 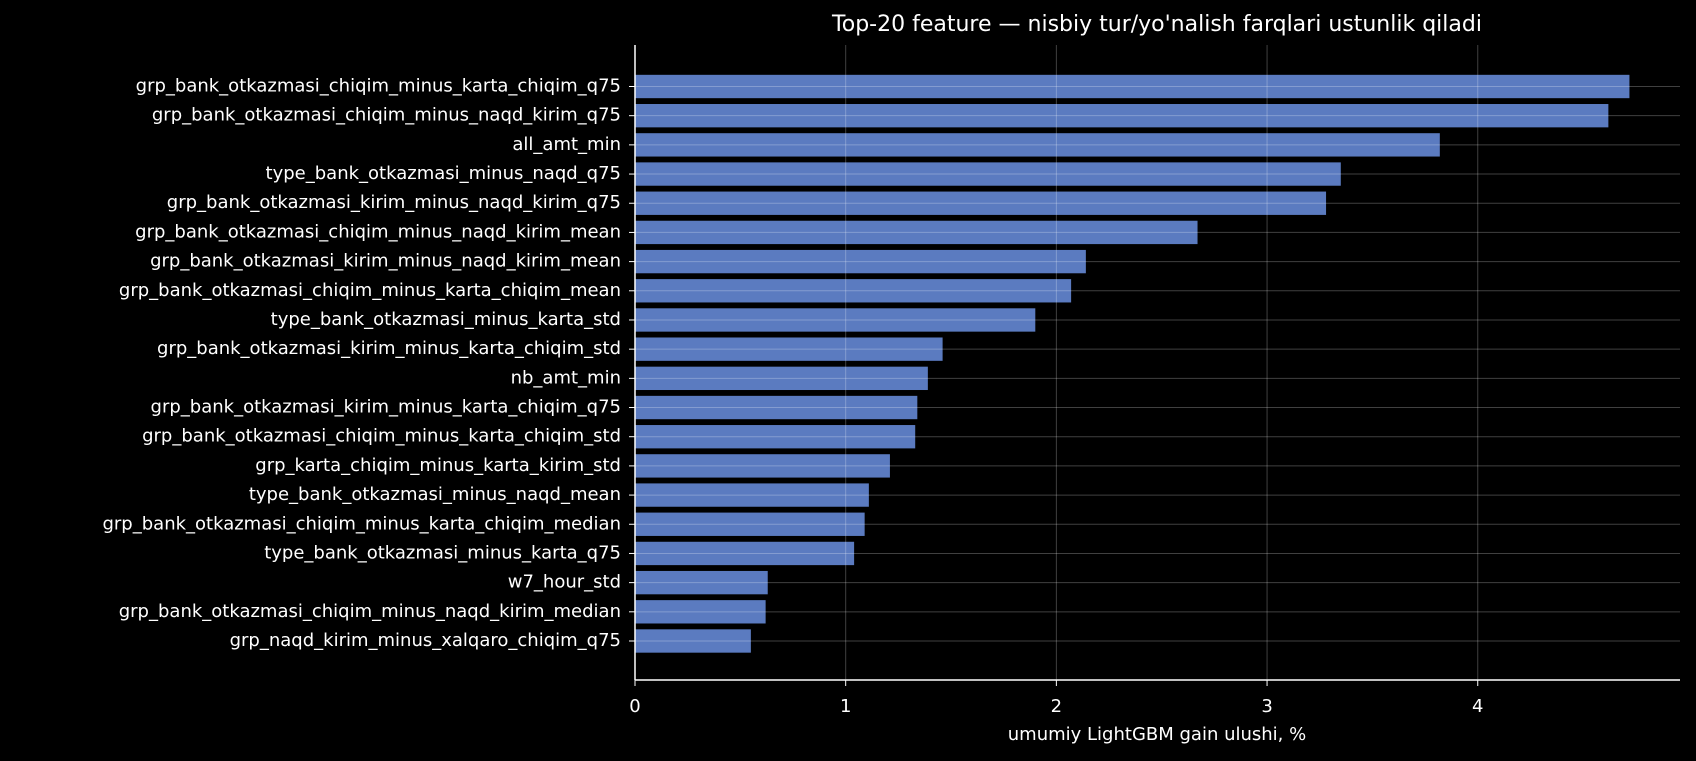 What do you see at coordinates (634, 706) in the screenshot?
I see `x-tick-label: 0` at bounding box center [634, 706].